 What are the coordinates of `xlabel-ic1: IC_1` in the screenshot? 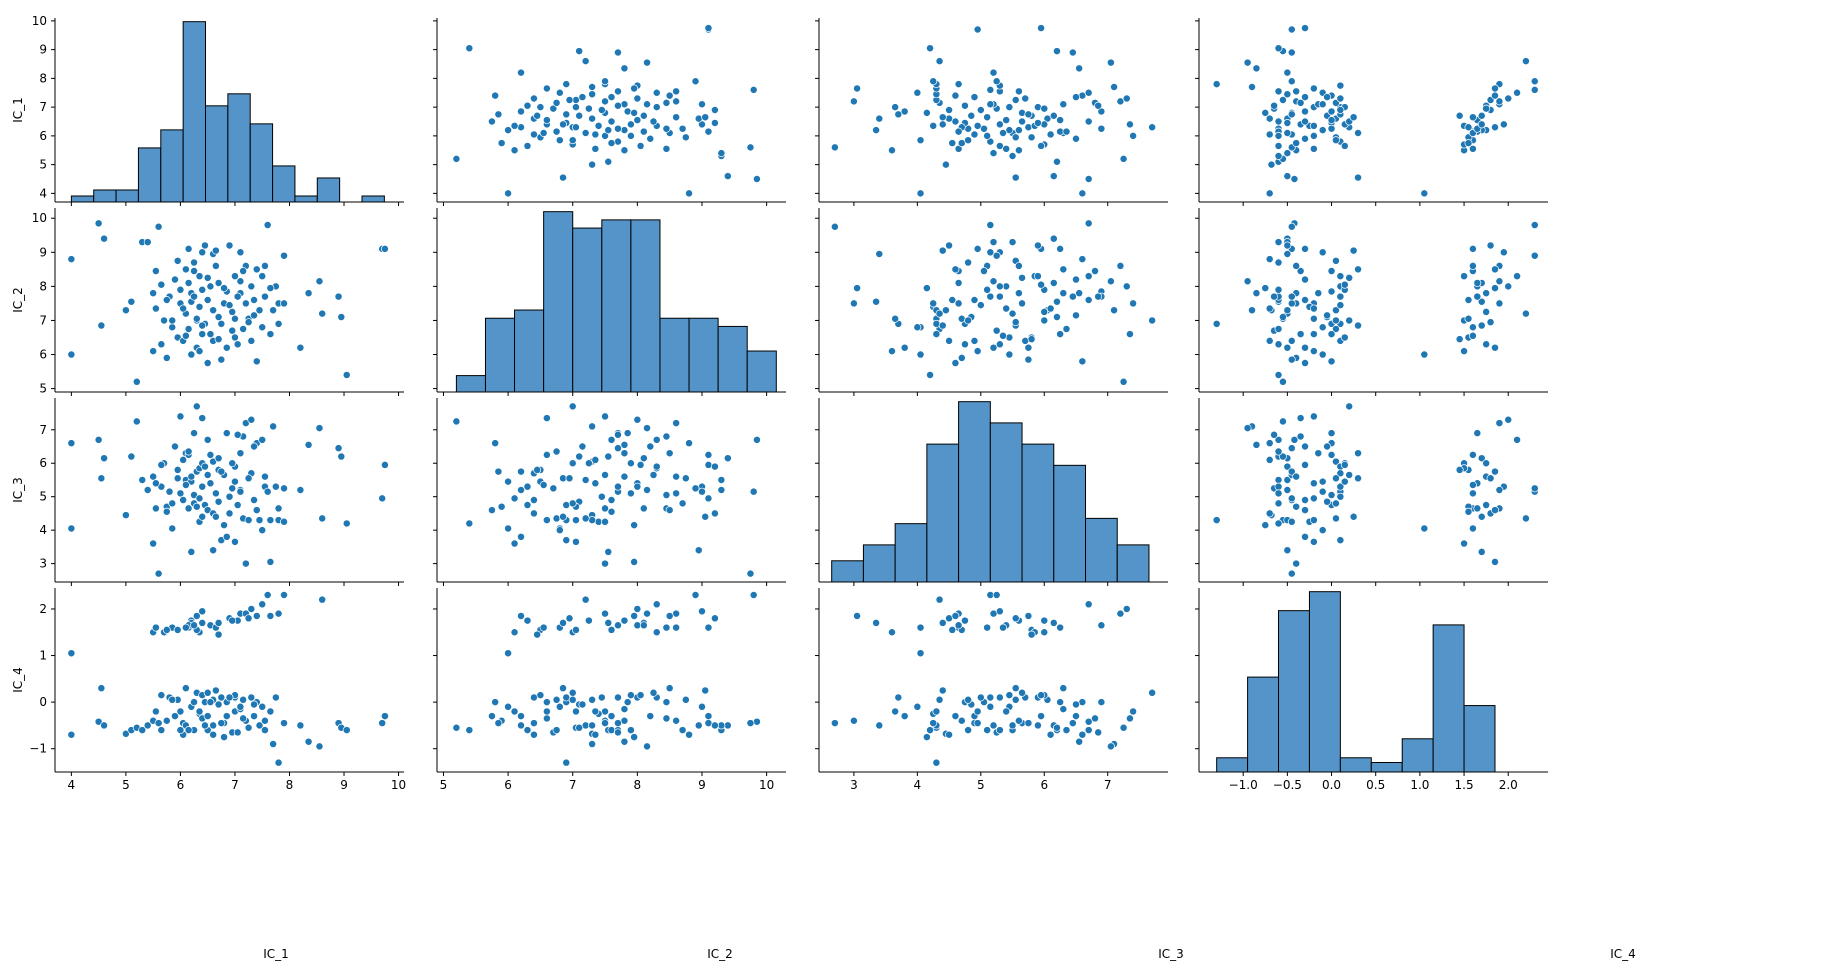 It's located at (276, 954).